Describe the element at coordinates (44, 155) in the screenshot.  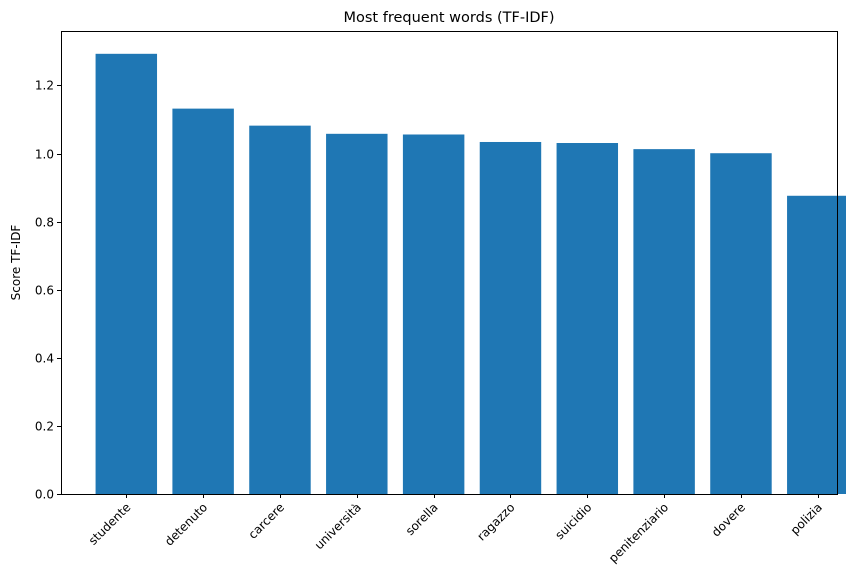
I see `y-tick-label: 1.0` at that location.